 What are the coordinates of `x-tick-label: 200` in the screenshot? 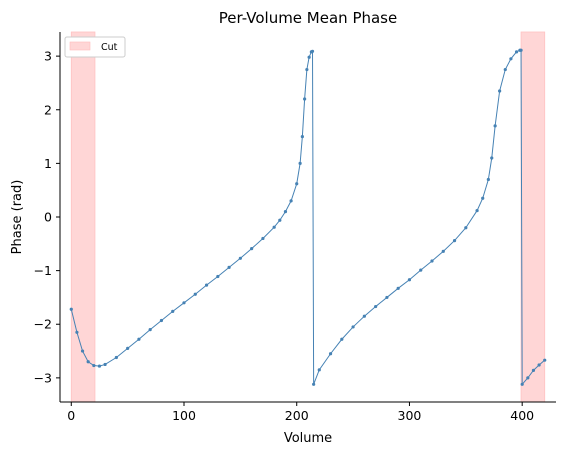 It's located at (297, 415).